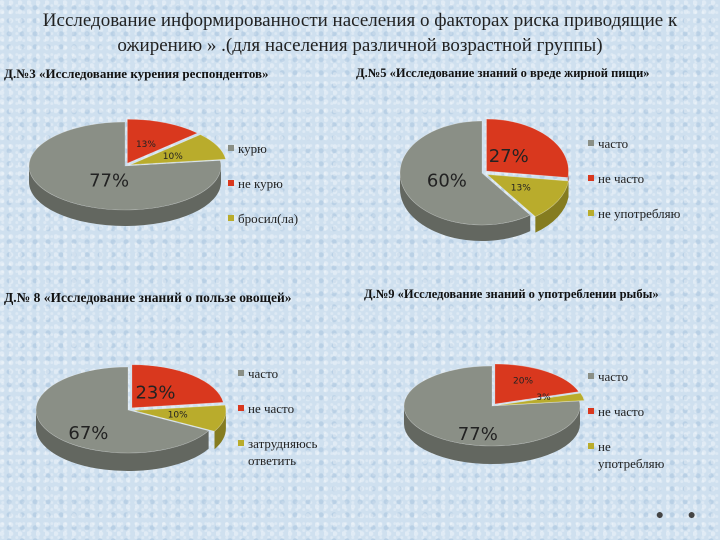 The height and width of the screenshot is (540, 720). I want to click on pie-data-label: 20%, so click(523, 382).